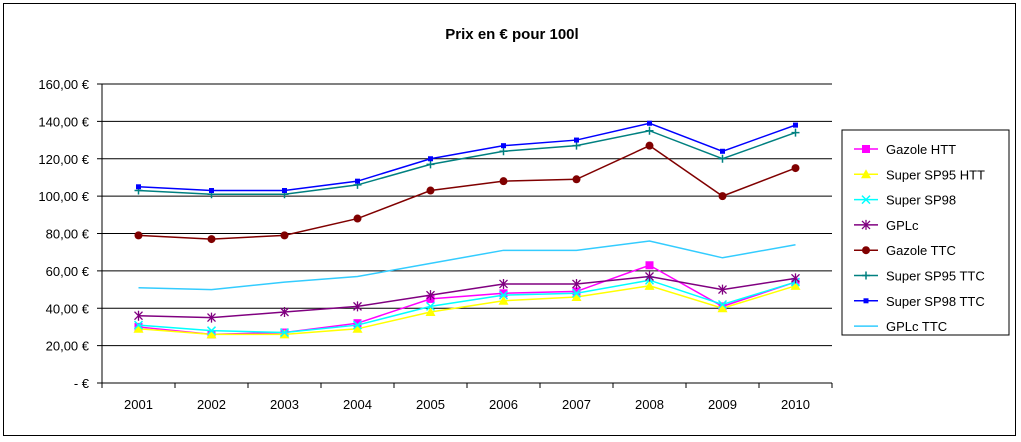 The image size is (1021, 442). I want to click on x-tick-label: 2009, so click(722, 404).